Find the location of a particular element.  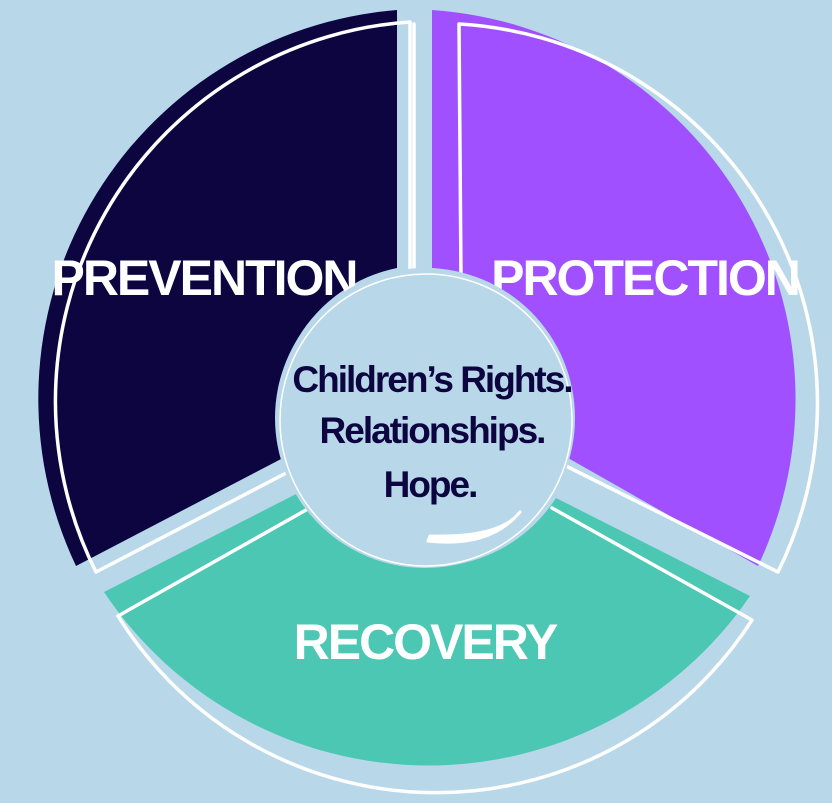

center-circle is located at coordinates (425, 418).